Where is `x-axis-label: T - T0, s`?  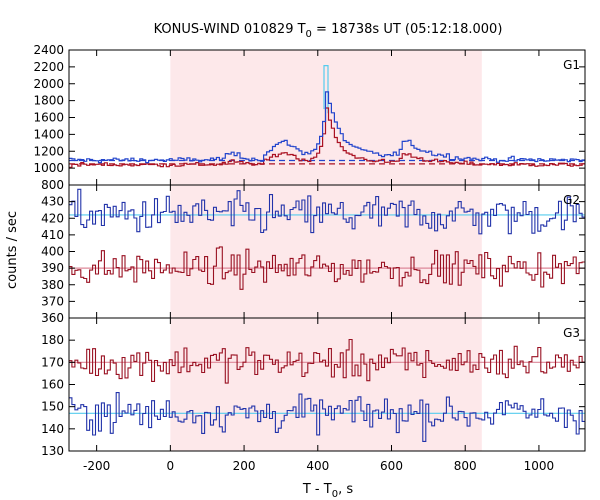
x-axis-label: T - T0, s is located at coordinates (327, 491).